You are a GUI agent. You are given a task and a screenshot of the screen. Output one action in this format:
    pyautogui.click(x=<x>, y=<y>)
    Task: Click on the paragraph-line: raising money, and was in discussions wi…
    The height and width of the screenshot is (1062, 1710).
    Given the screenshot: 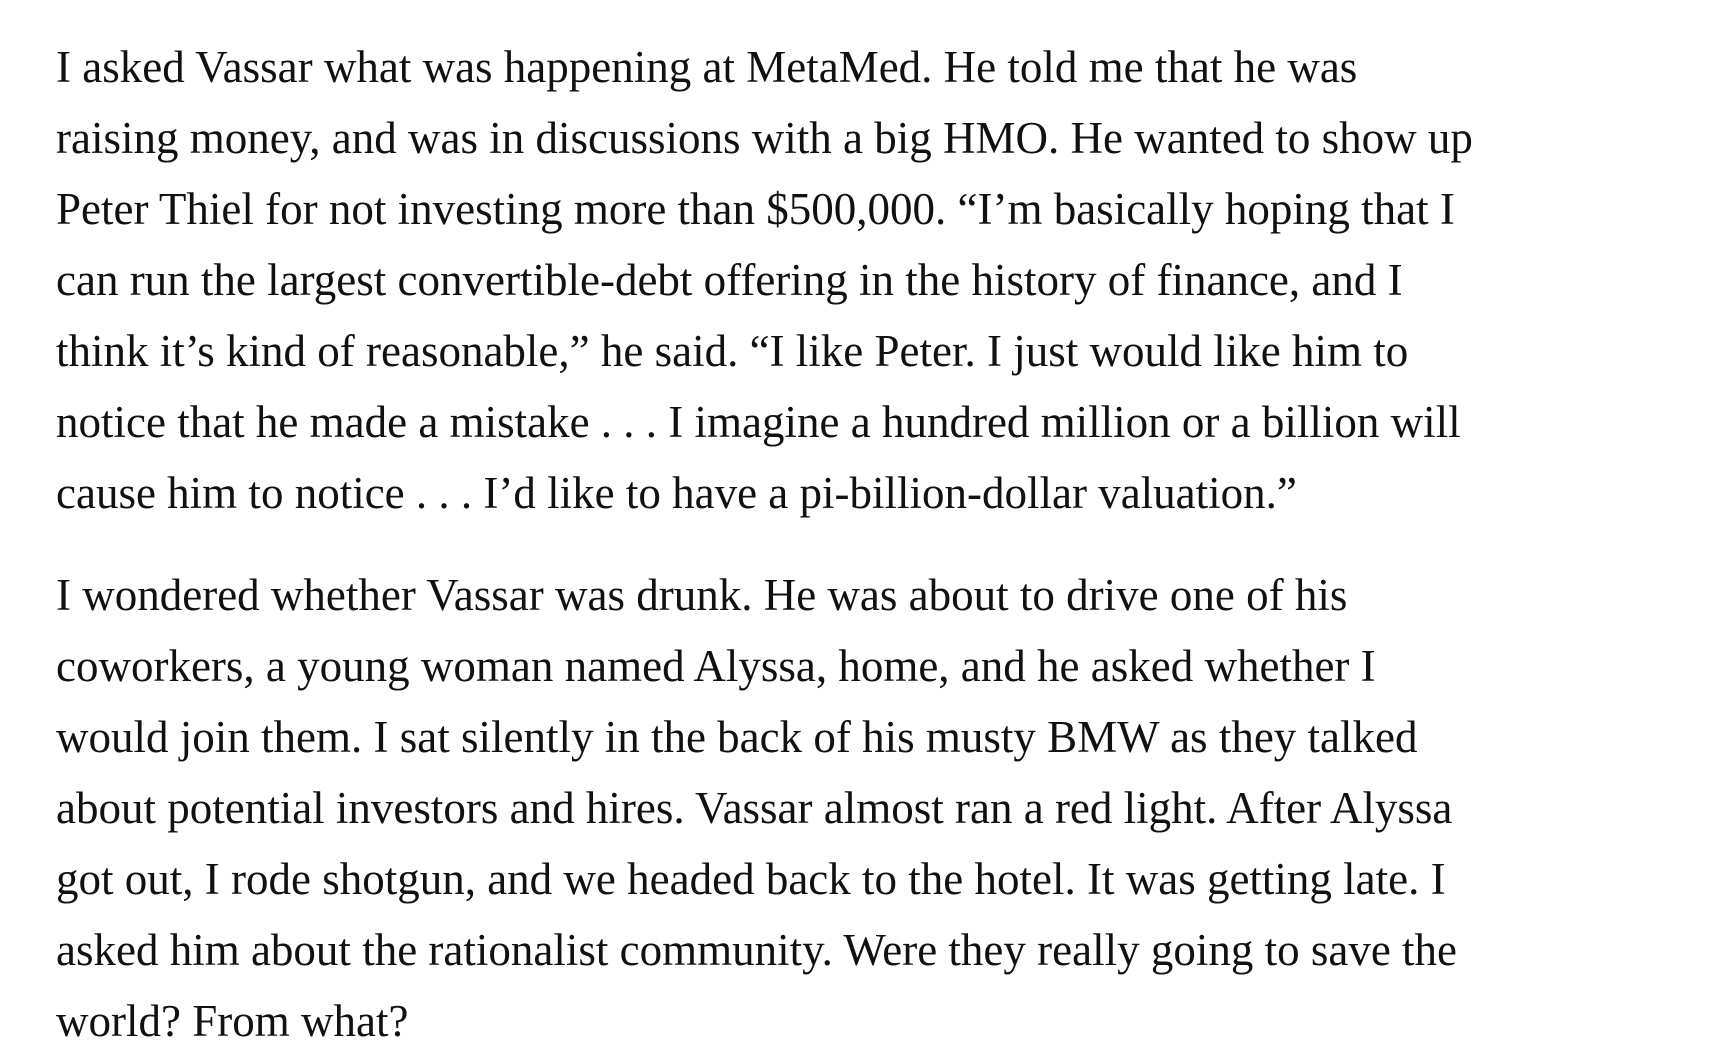 What is the action you would take?
    pyautogui.click(x=764, y=138)
    